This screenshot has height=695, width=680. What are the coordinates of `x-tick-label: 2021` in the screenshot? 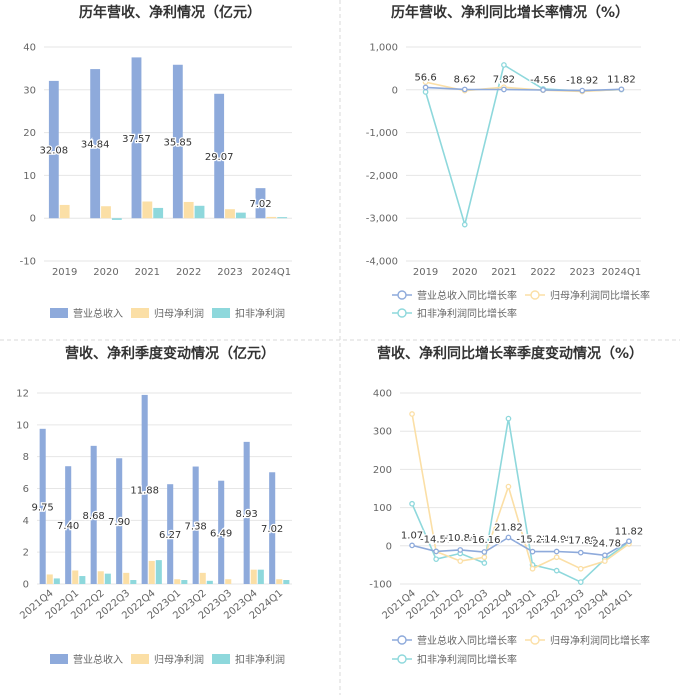 It's located at (147, 272).